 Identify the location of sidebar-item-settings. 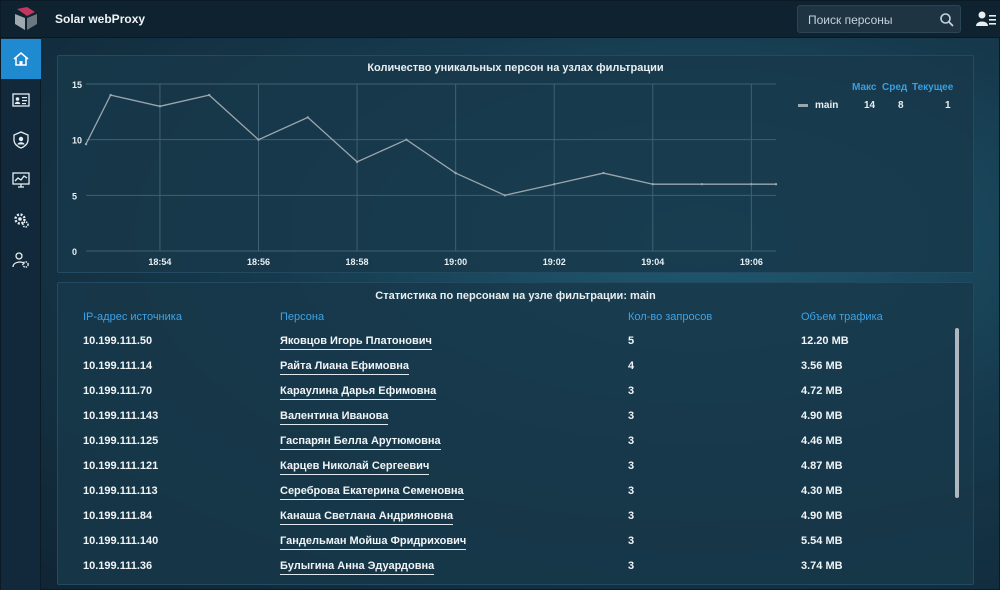
(21, 220).